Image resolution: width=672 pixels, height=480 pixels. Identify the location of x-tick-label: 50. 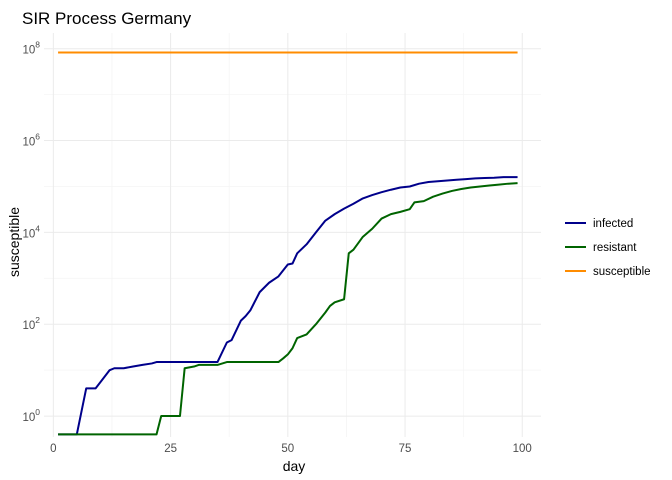
(287, 449).